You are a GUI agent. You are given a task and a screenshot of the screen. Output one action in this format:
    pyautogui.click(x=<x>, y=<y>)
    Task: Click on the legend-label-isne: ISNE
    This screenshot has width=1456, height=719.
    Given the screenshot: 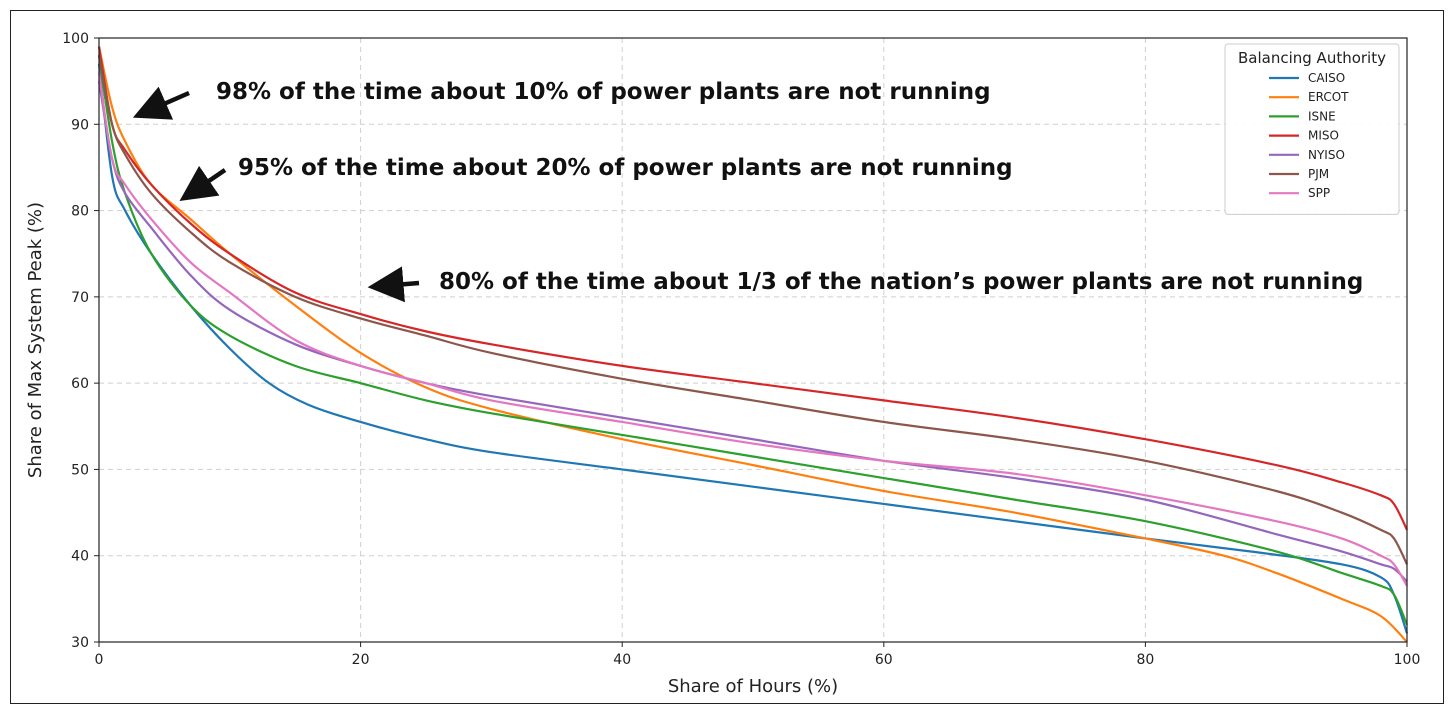 What is the action you would take?
    pyautogui.click(x=1322, y=116)
    